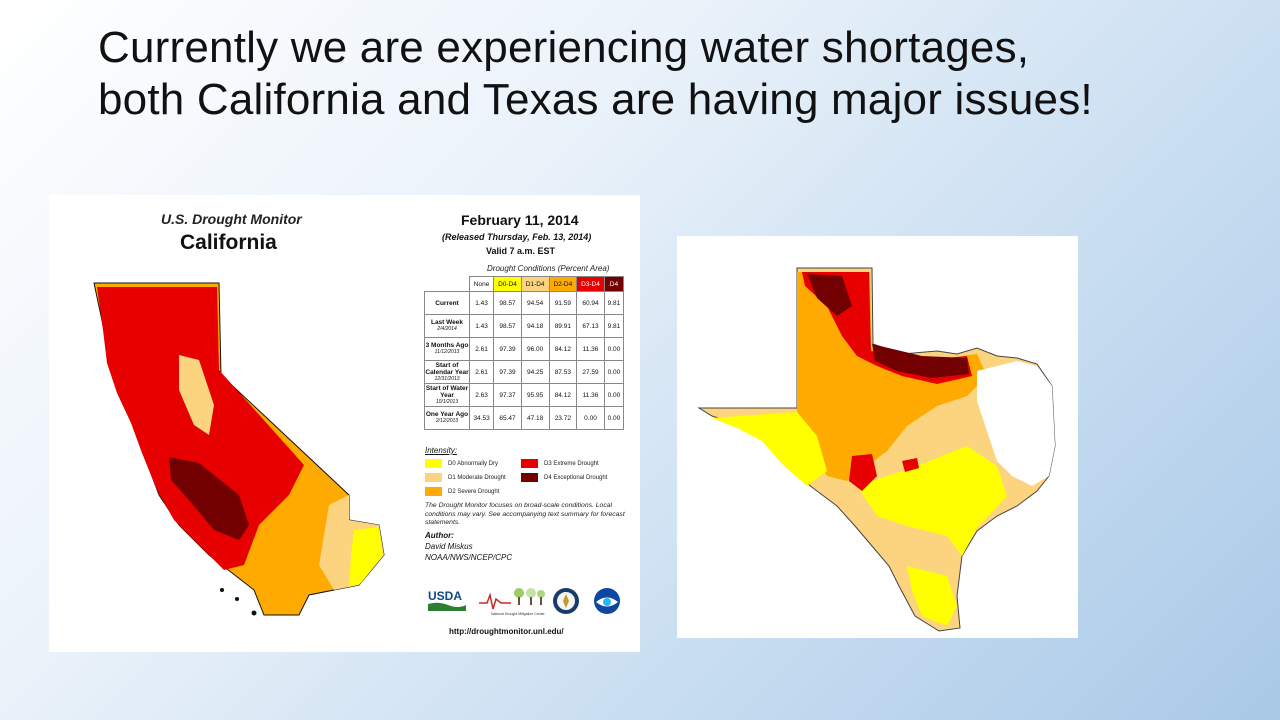 The width and height of the screenshot is (1280, 720). Describe the element at coordinates (447, 378) in the screenshot. I see `row-label-date: 12/31/2013` at that location.